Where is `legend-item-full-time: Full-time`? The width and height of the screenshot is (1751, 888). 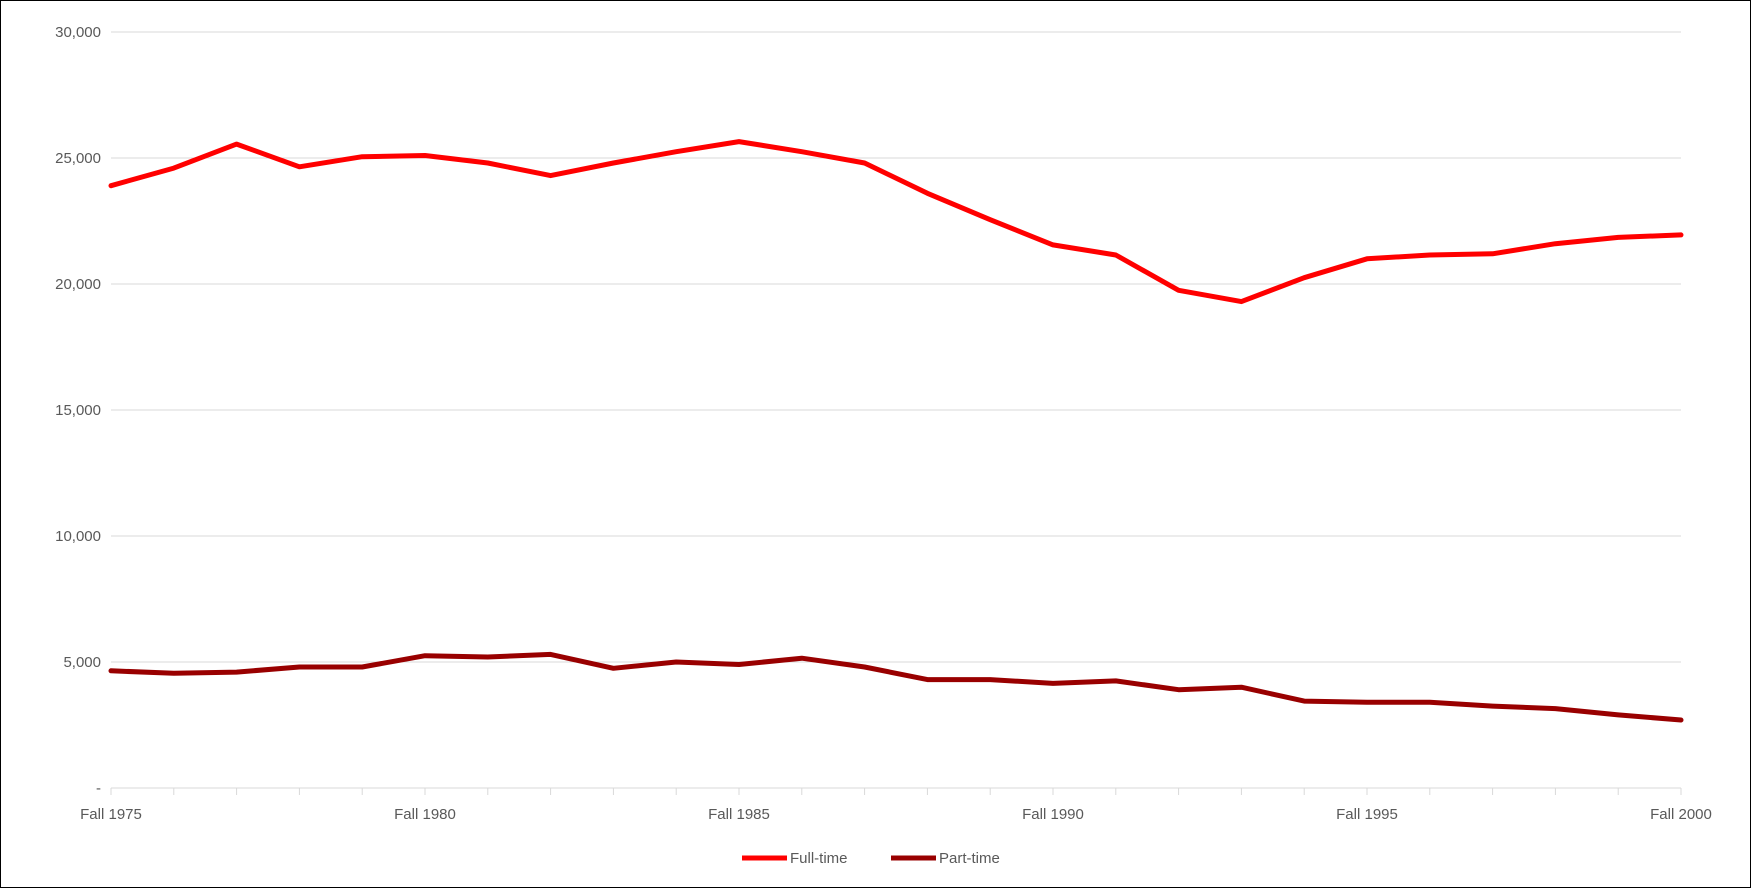 legend-item-full-time: Full-time is located at coordinates (795, 858).